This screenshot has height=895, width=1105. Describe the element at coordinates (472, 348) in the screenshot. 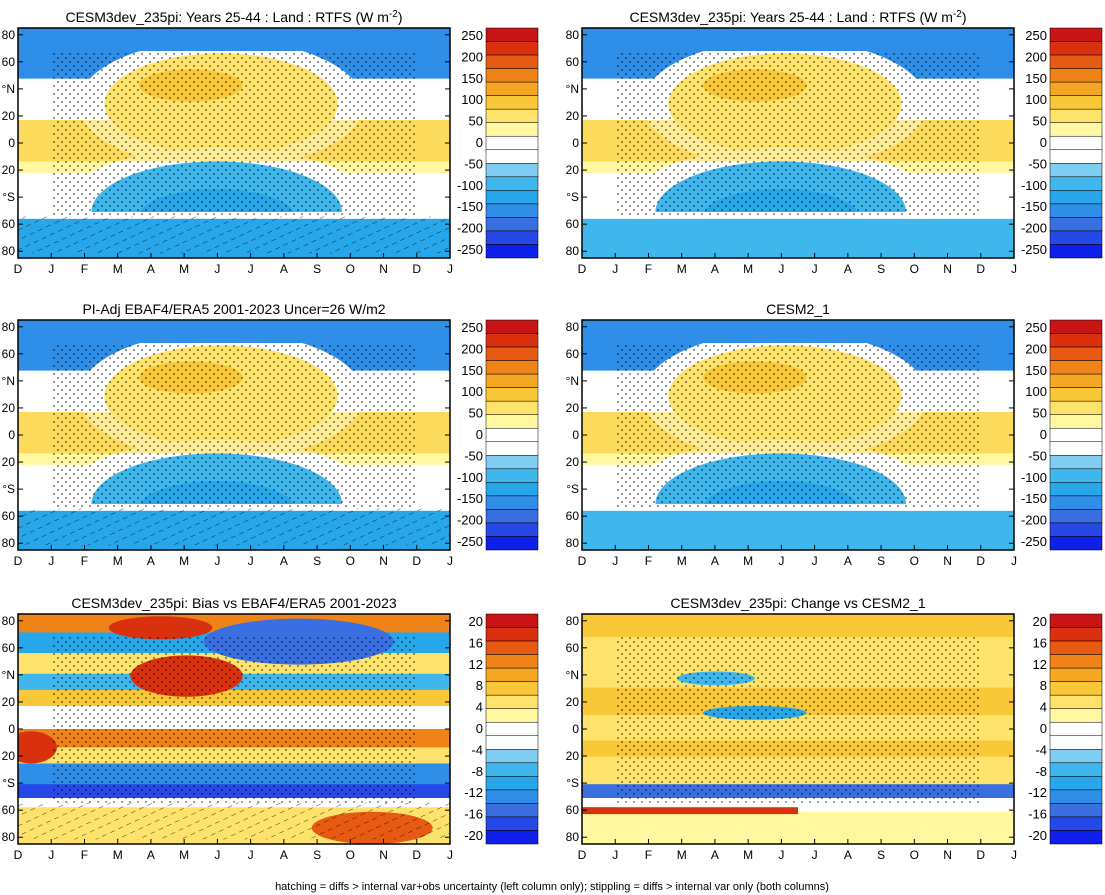

I see `colorbar-label: 200` at that location.